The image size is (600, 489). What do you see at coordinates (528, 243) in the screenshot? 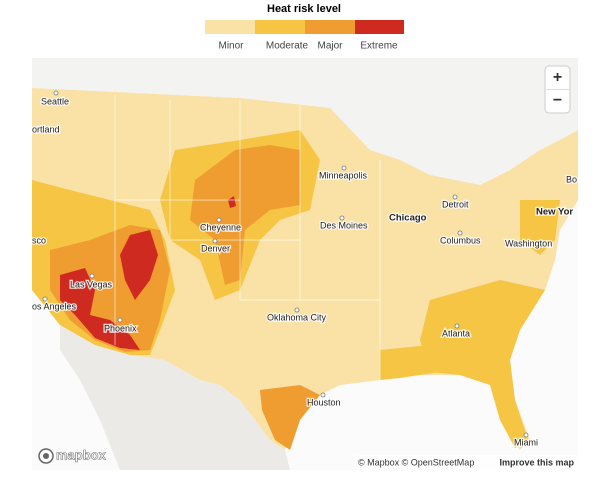
I see `city-label: Washington` at bounding box center [528, 243].